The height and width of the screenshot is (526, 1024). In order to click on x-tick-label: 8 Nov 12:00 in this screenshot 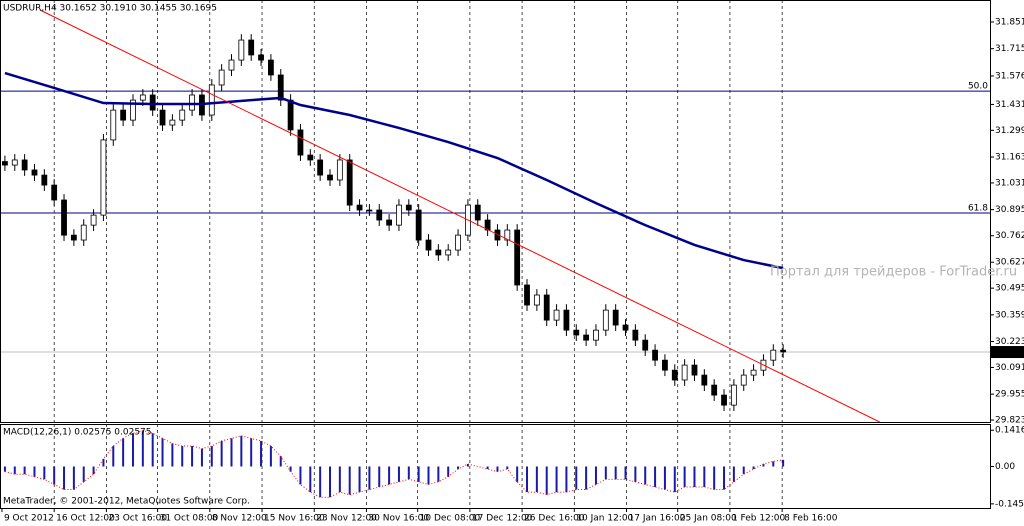, I will do `click(239, 519)`.